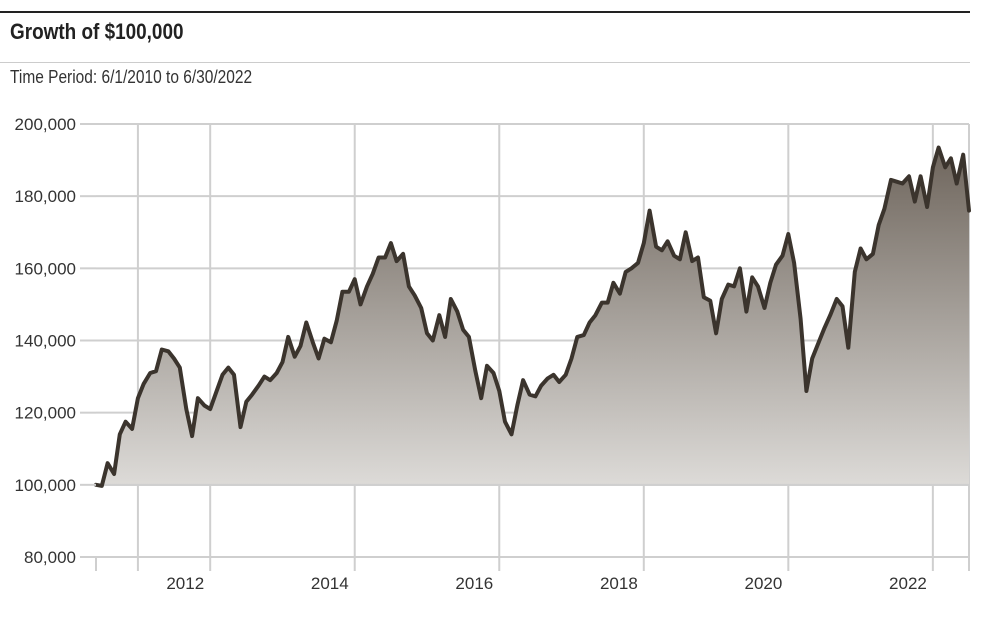 Image resolution: width=985 pixels, height=621 pixels. I want to click on x-tick-label: 2014, so click(330, 583).